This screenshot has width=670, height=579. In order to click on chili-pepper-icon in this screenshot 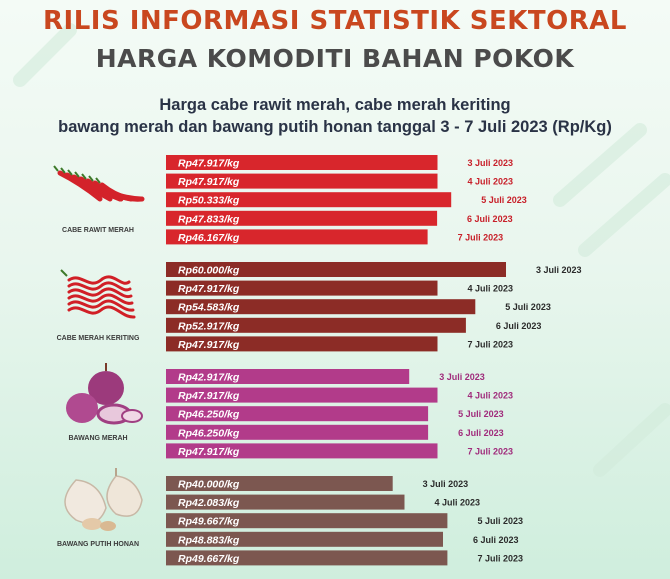, I will do `click(99, 183)`.